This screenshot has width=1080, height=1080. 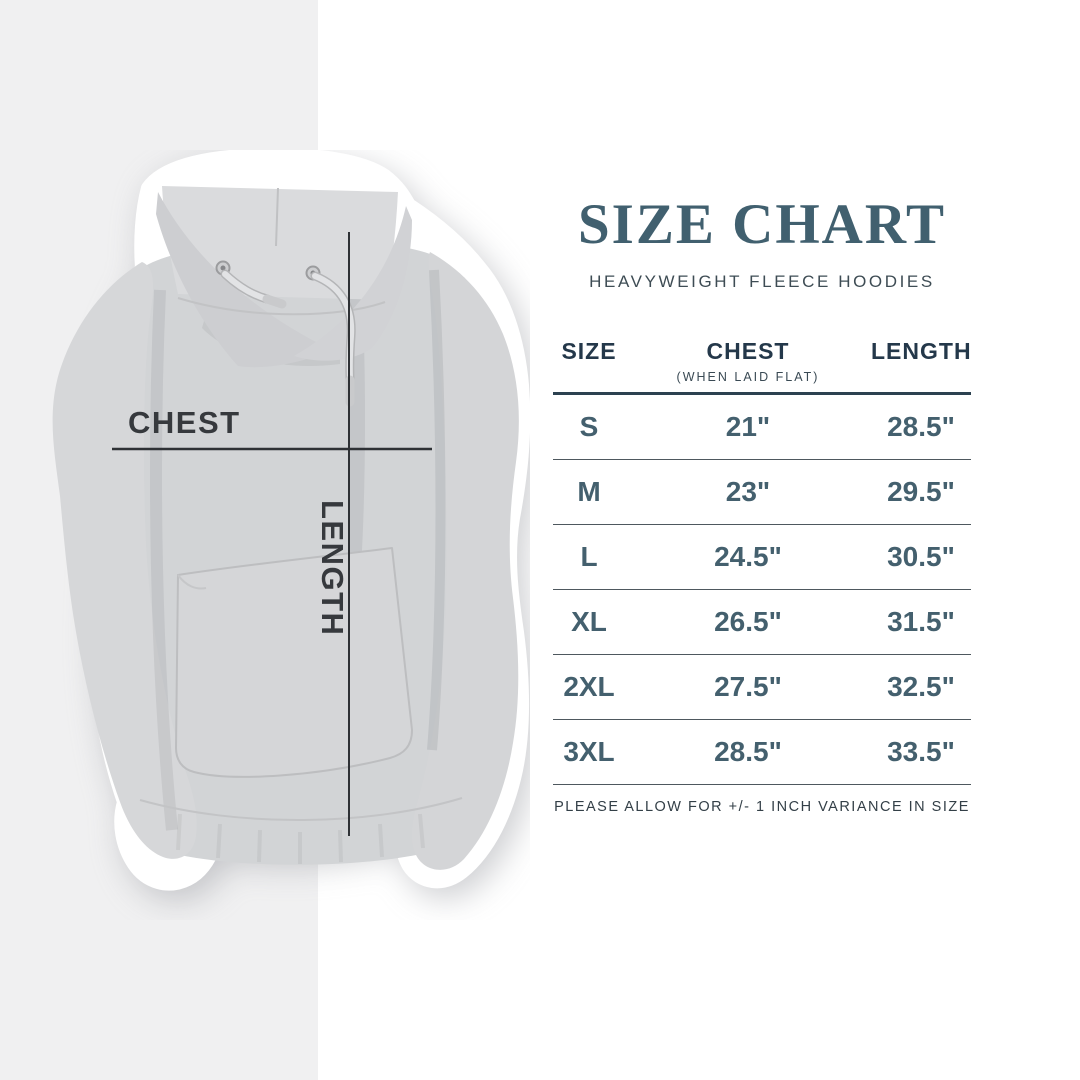 I want to click on table-header-row: SIZE CHEST (WHEN LAID FLAT) LENGTH, so click(x=762, y=366).